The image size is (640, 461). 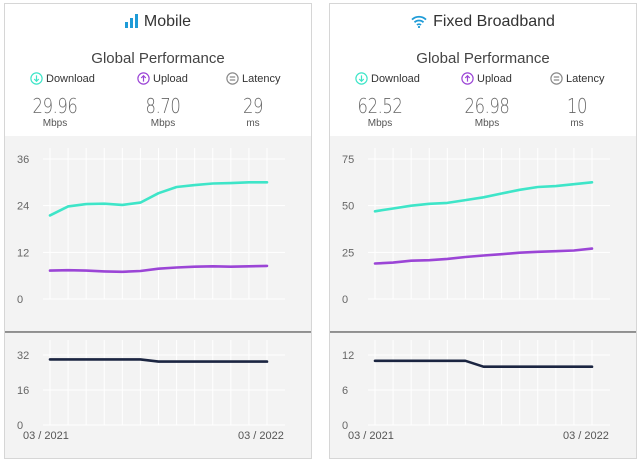 What do you see at coordinates (23, 391) in the screenshot?
I see `latency-y-tick-label: 16` at bounding box center [23, 391].